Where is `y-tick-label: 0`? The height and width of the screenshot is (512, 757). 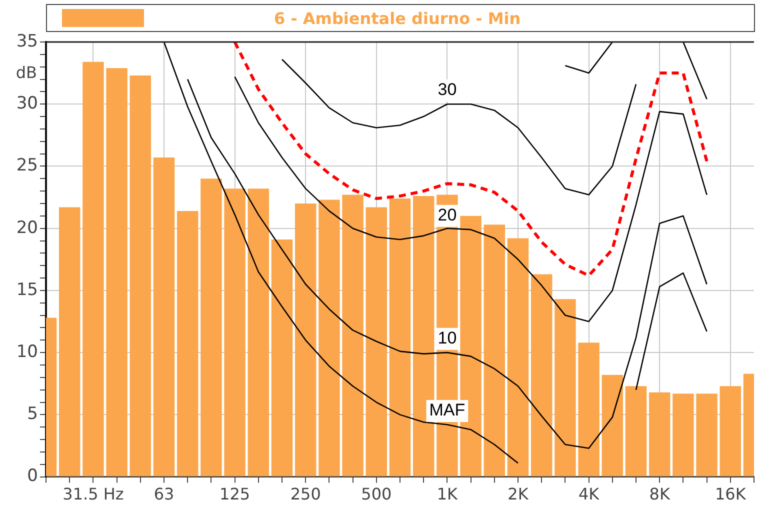 y-tick-label: 0 is located at coordinates (32, 476).